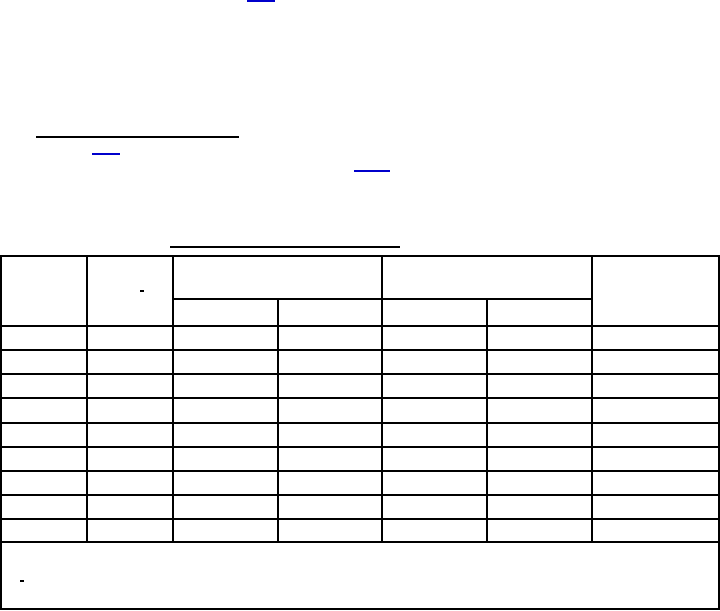 This screenshot has width=720, height=611. I want to click on table-border-top, so click(360, 256).